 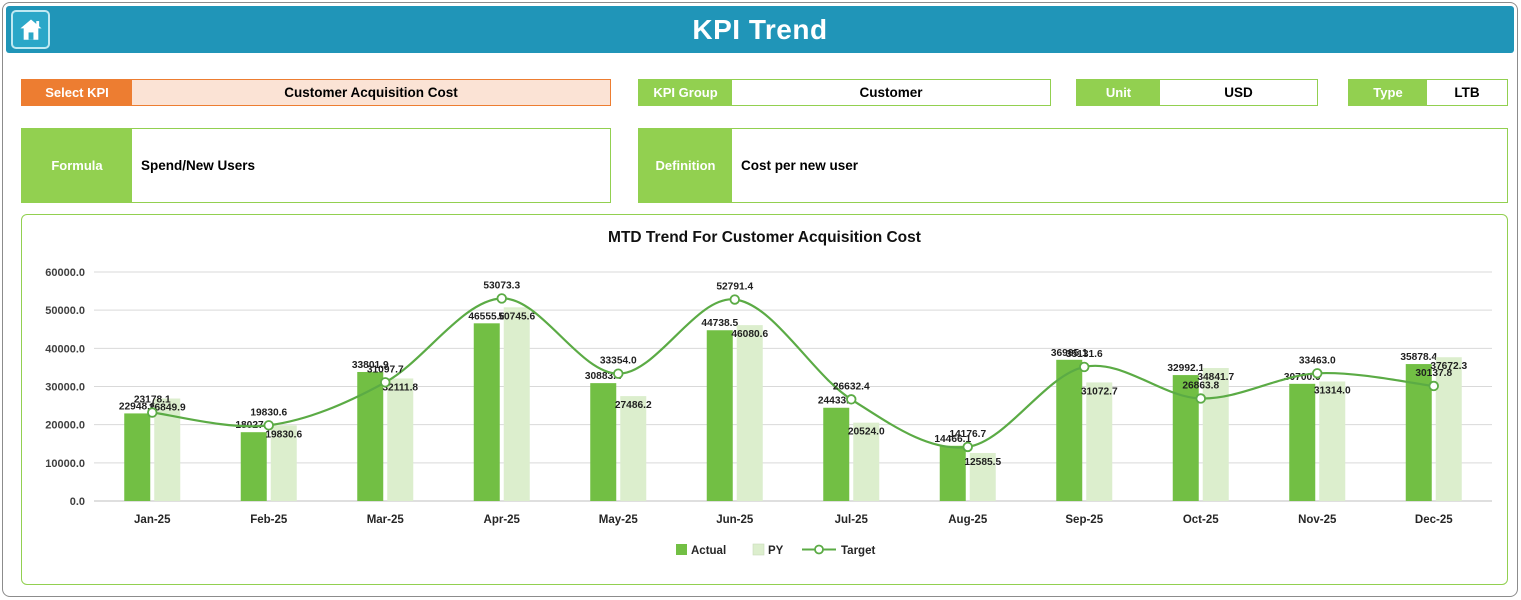 What do you see at coordinates (891, 92) in the screenshot?
I see `kpi-group-value: Customer` at bounding box center [891, 92].